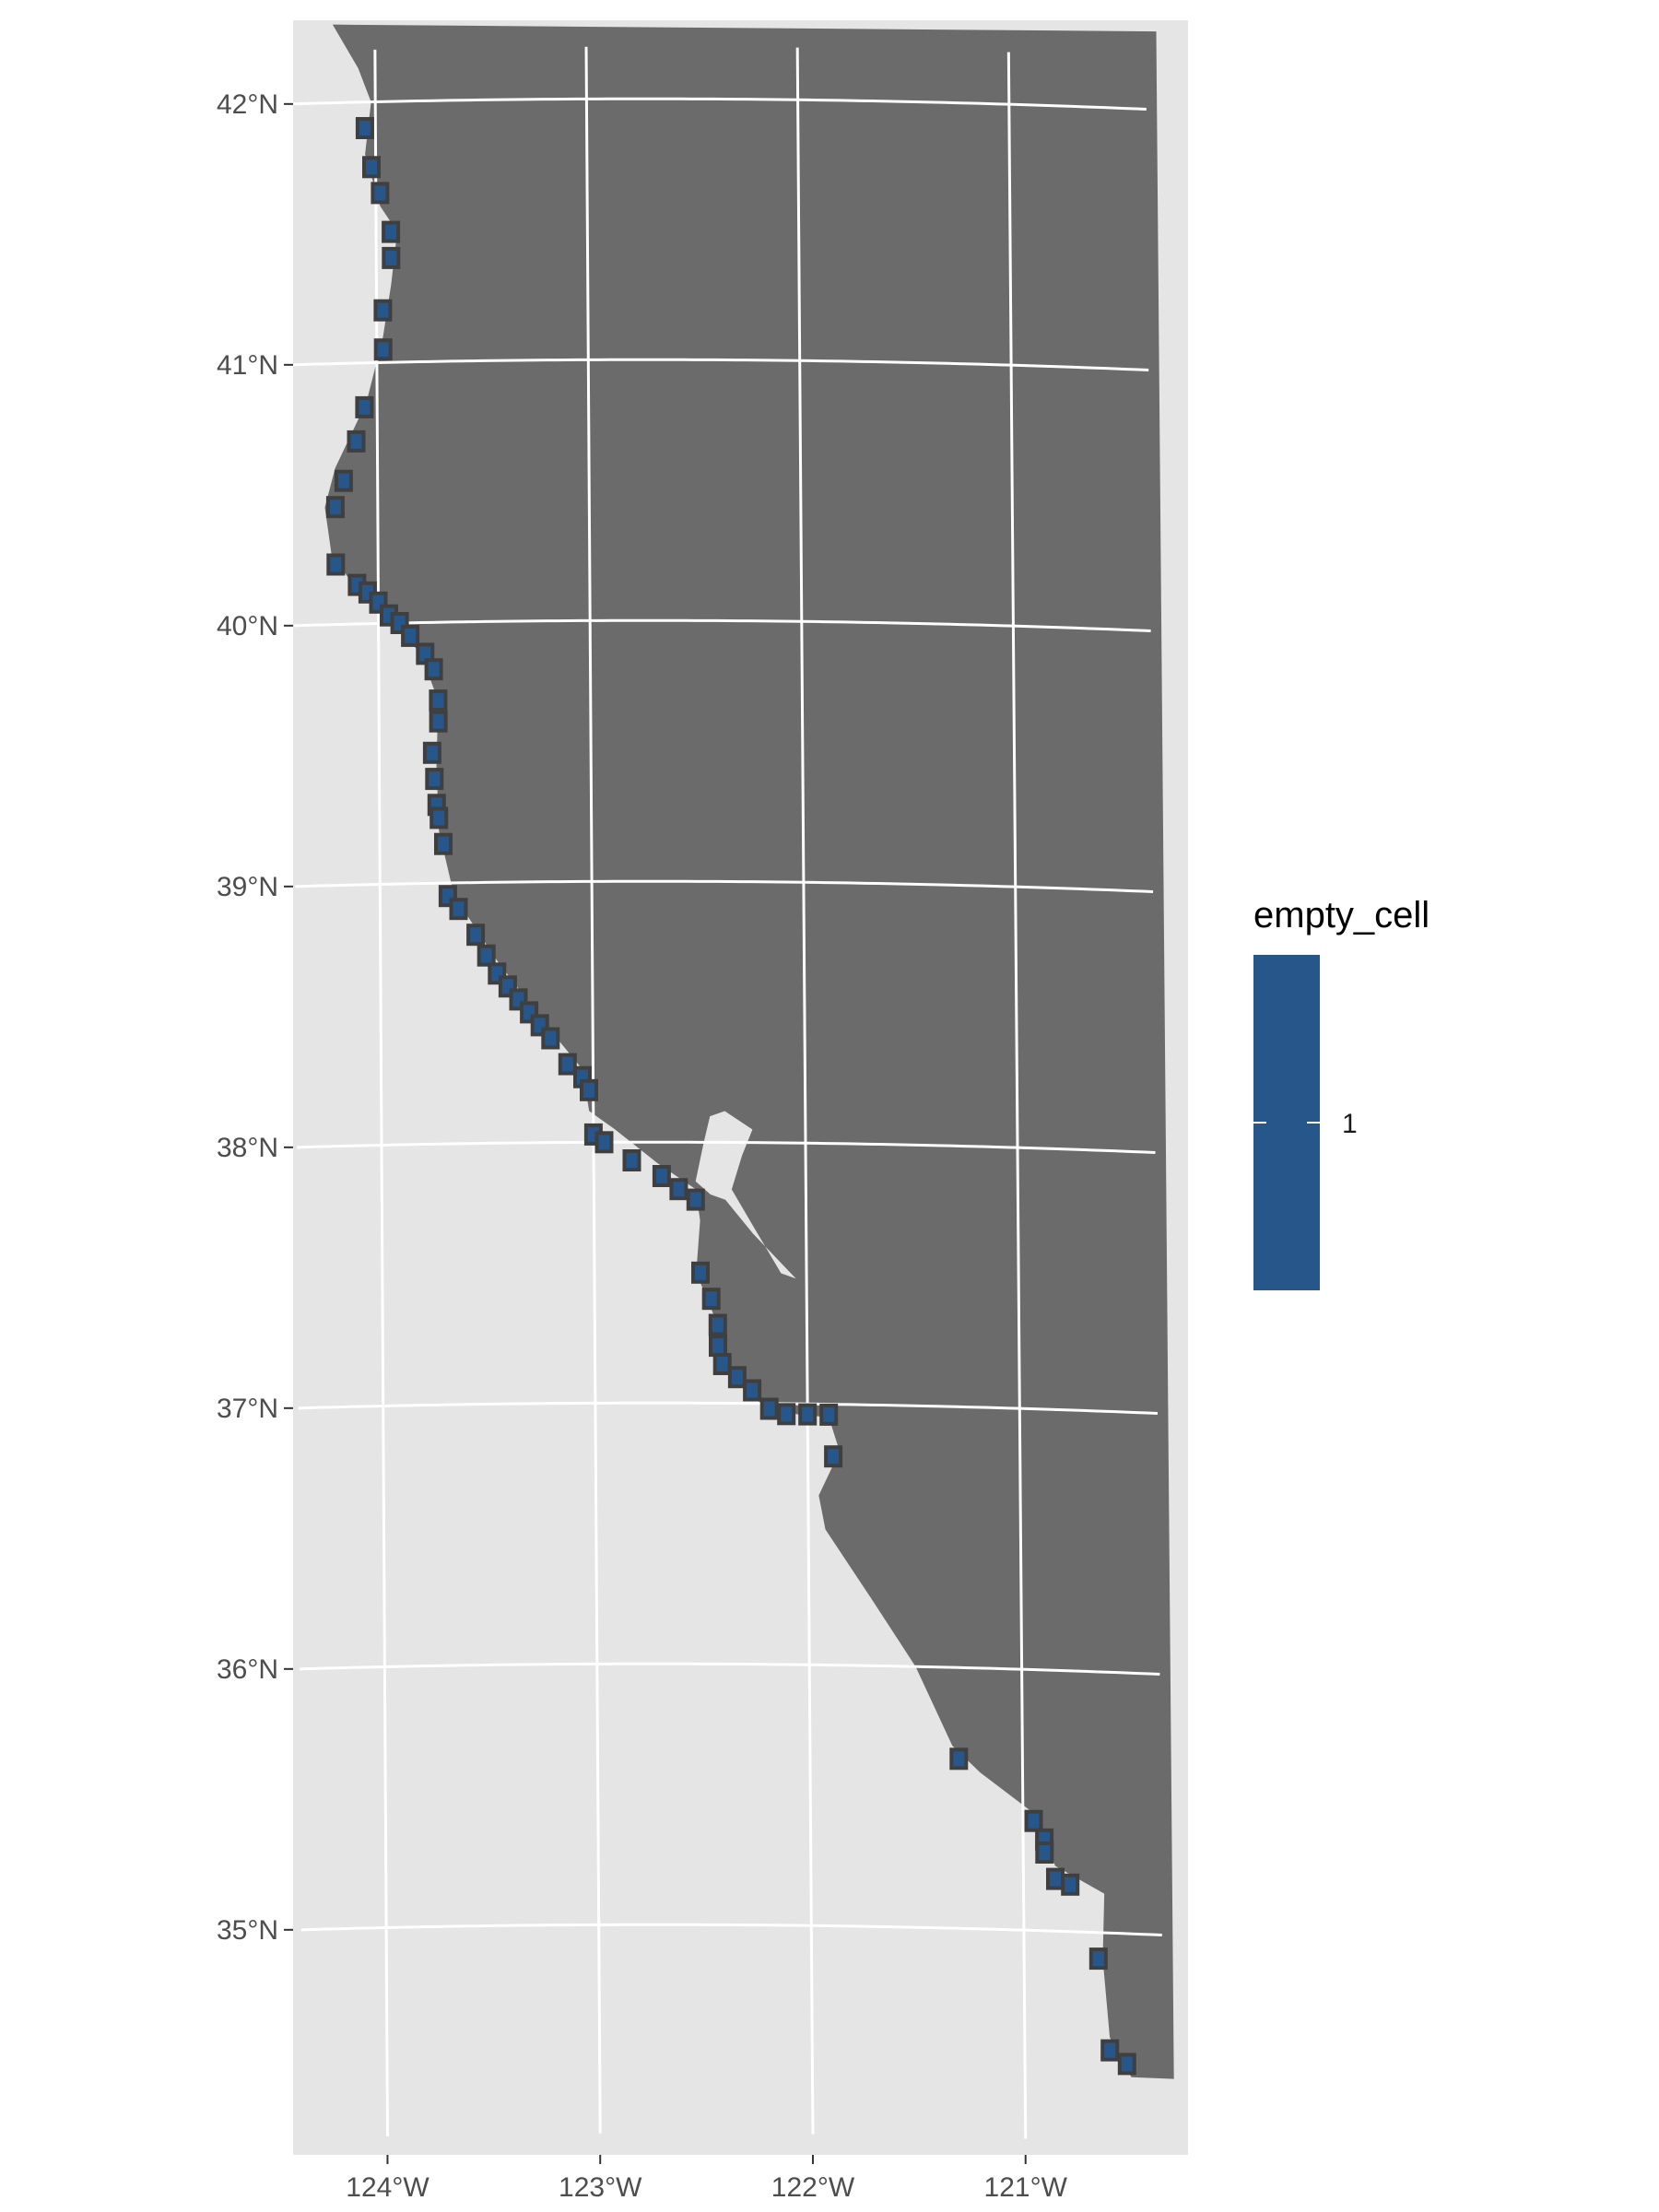 The image size is (1659, 2212). What do you see at coordinates (829, 10) in the screenshot?
I see `top-margin` at bounding box center [829, 10].